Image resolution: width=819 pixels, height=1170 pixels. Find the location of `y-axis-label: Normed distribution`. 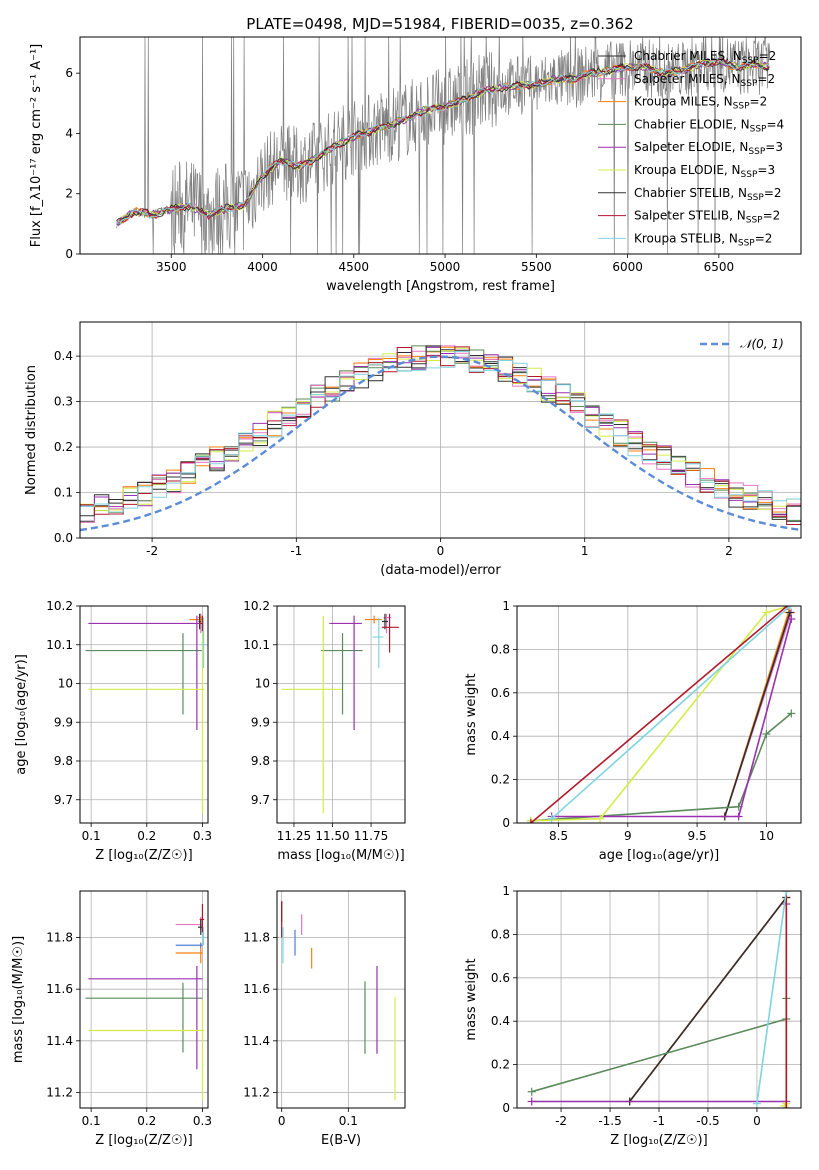

y-axis-label: Normed distribution is located at coordinates (31, 430).